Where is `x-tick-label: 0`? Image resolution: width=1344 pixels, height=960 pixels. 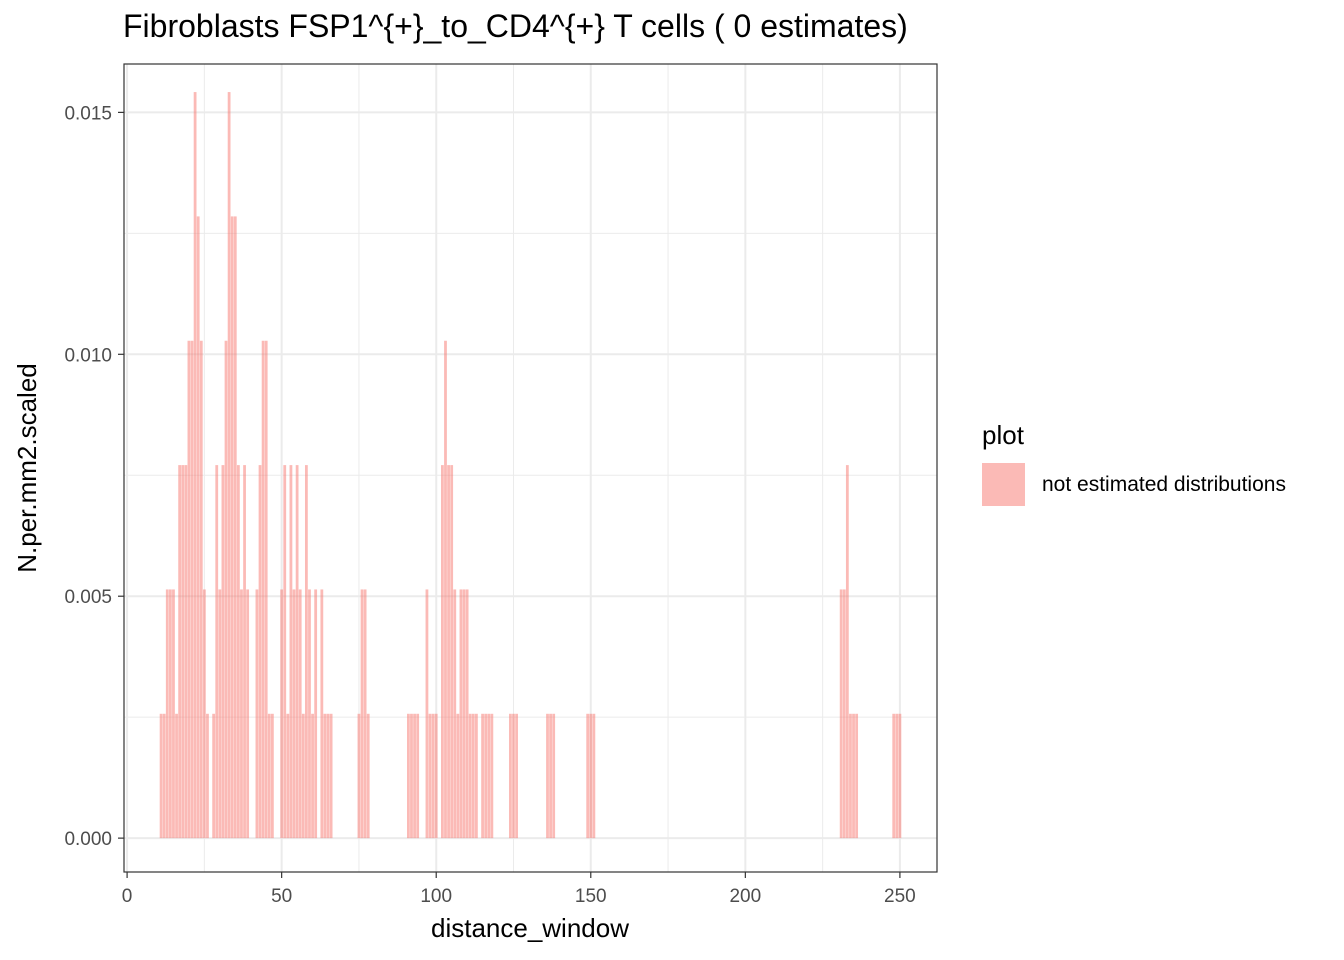 x-tick-label: 0 is located at coordinates (127, 896).